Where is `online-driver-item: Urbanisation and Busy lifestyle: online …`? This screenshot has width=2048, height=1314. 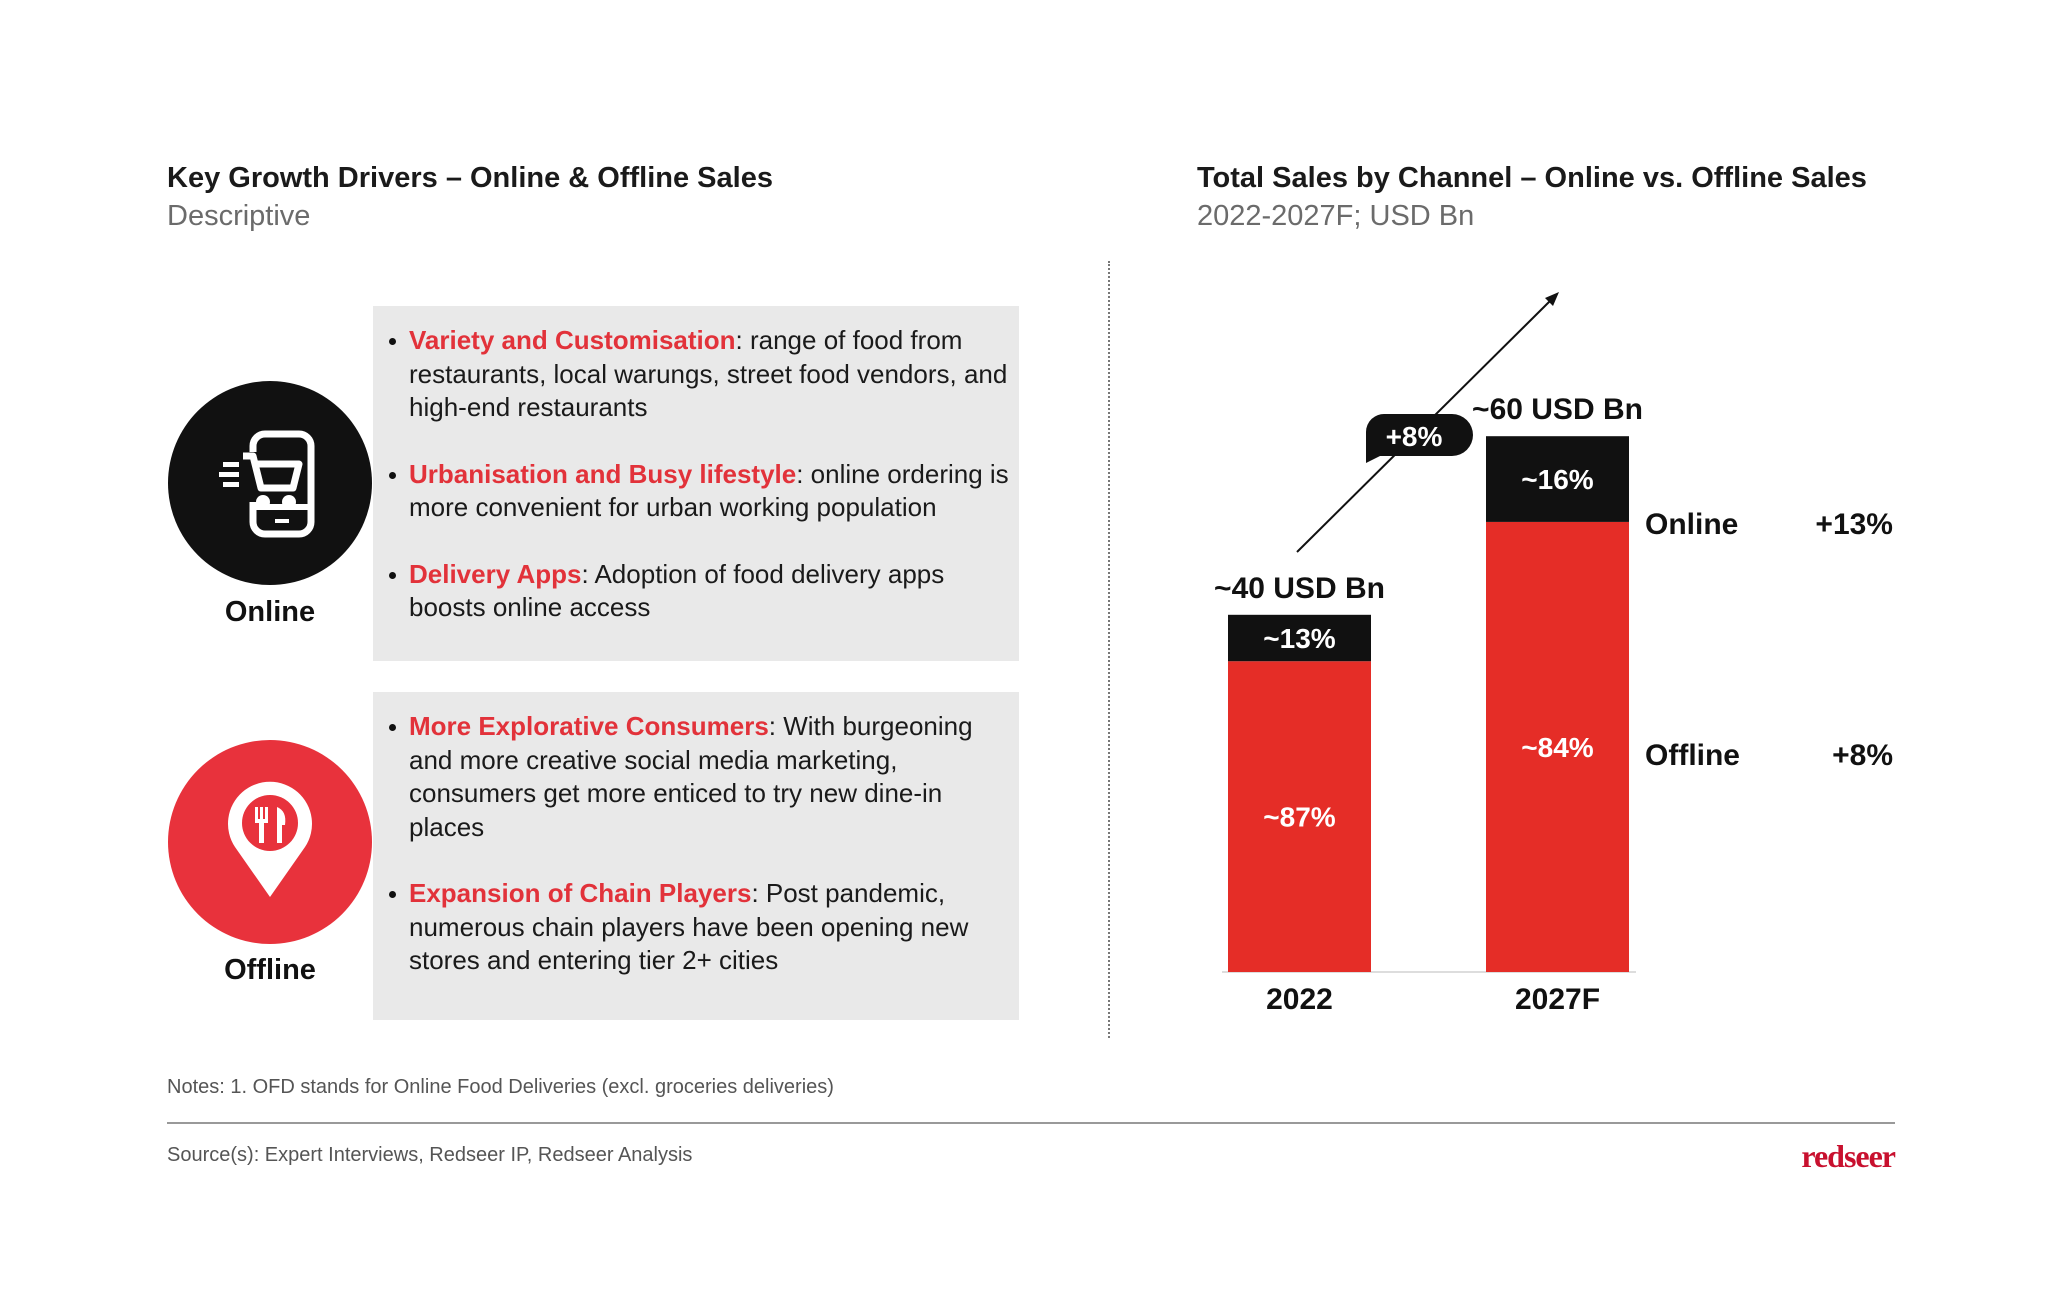
online-driver-item: Urbanisation and Busy lifestyle: online … is located at coordinates (699, 491).